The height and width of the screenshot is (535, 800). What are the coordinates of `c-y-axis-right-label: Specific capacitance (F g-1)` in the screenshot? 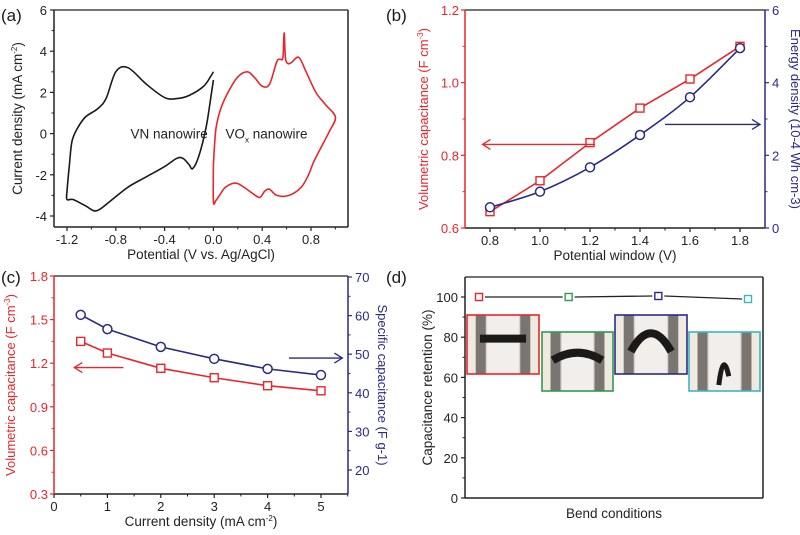 It's located at (382, 384).